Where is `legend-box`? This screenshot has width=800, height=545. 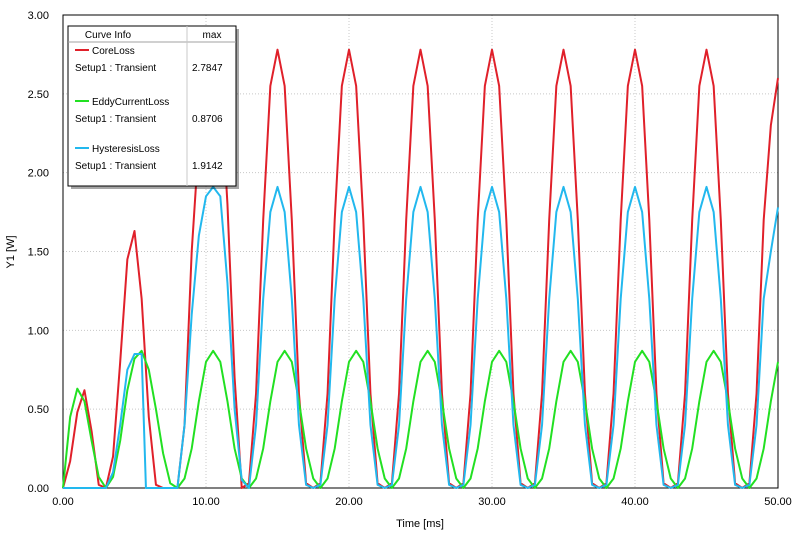
legend-box is located at coordinates (152, 106).